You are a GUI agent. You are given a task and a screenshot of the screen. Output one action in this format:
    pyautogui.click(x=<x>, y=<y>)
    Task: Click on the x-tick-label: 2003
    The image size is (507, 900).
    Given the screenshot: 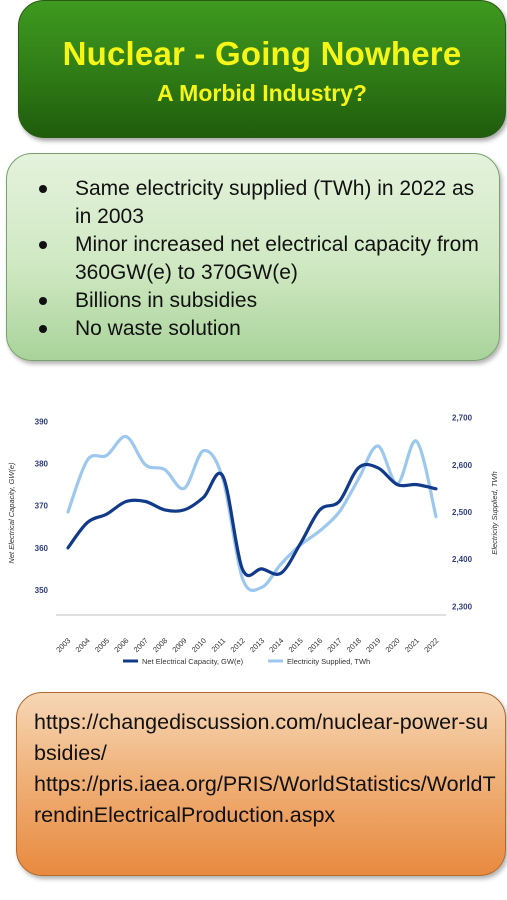 What is the action you would take?
    pyautogui.click(x=63, y=645)
    